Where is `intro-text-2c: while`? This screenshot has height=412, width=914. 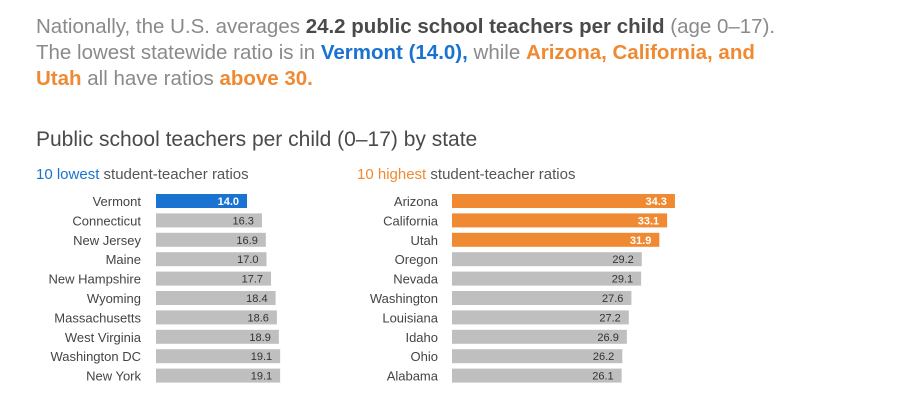
intro-text-2c: while is located at coordinates (496, 52).